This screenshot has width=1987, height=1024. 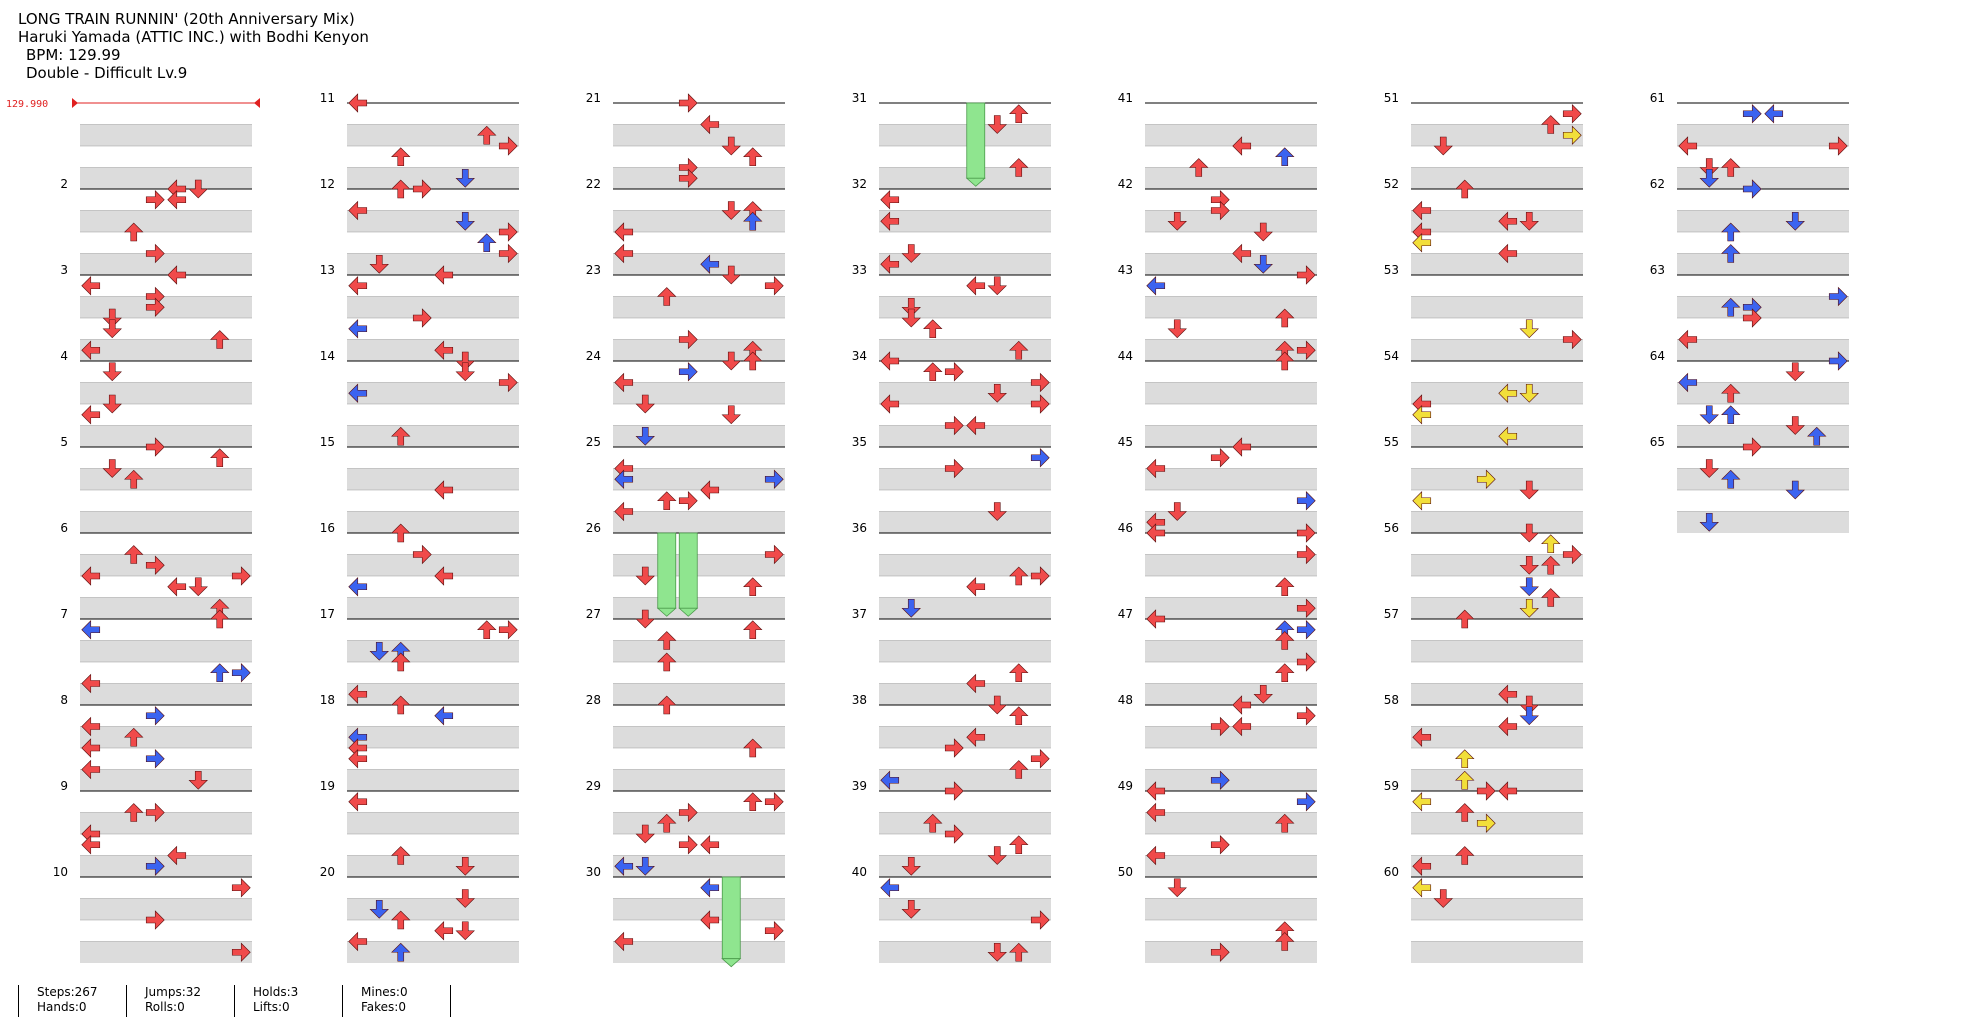 What do you see at coordinates (173, 992) in the screenshot?
I see `stat-jumps: Jumps:32` at bounding box center [173, 992].